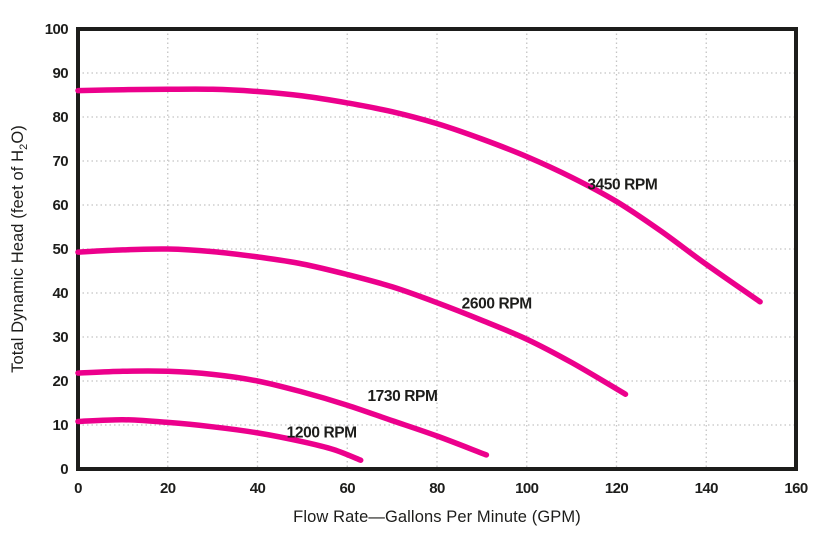  Describe the element at coordinates (616, 488) in the screenshot. I see `x-tick-label: 120` at that location.